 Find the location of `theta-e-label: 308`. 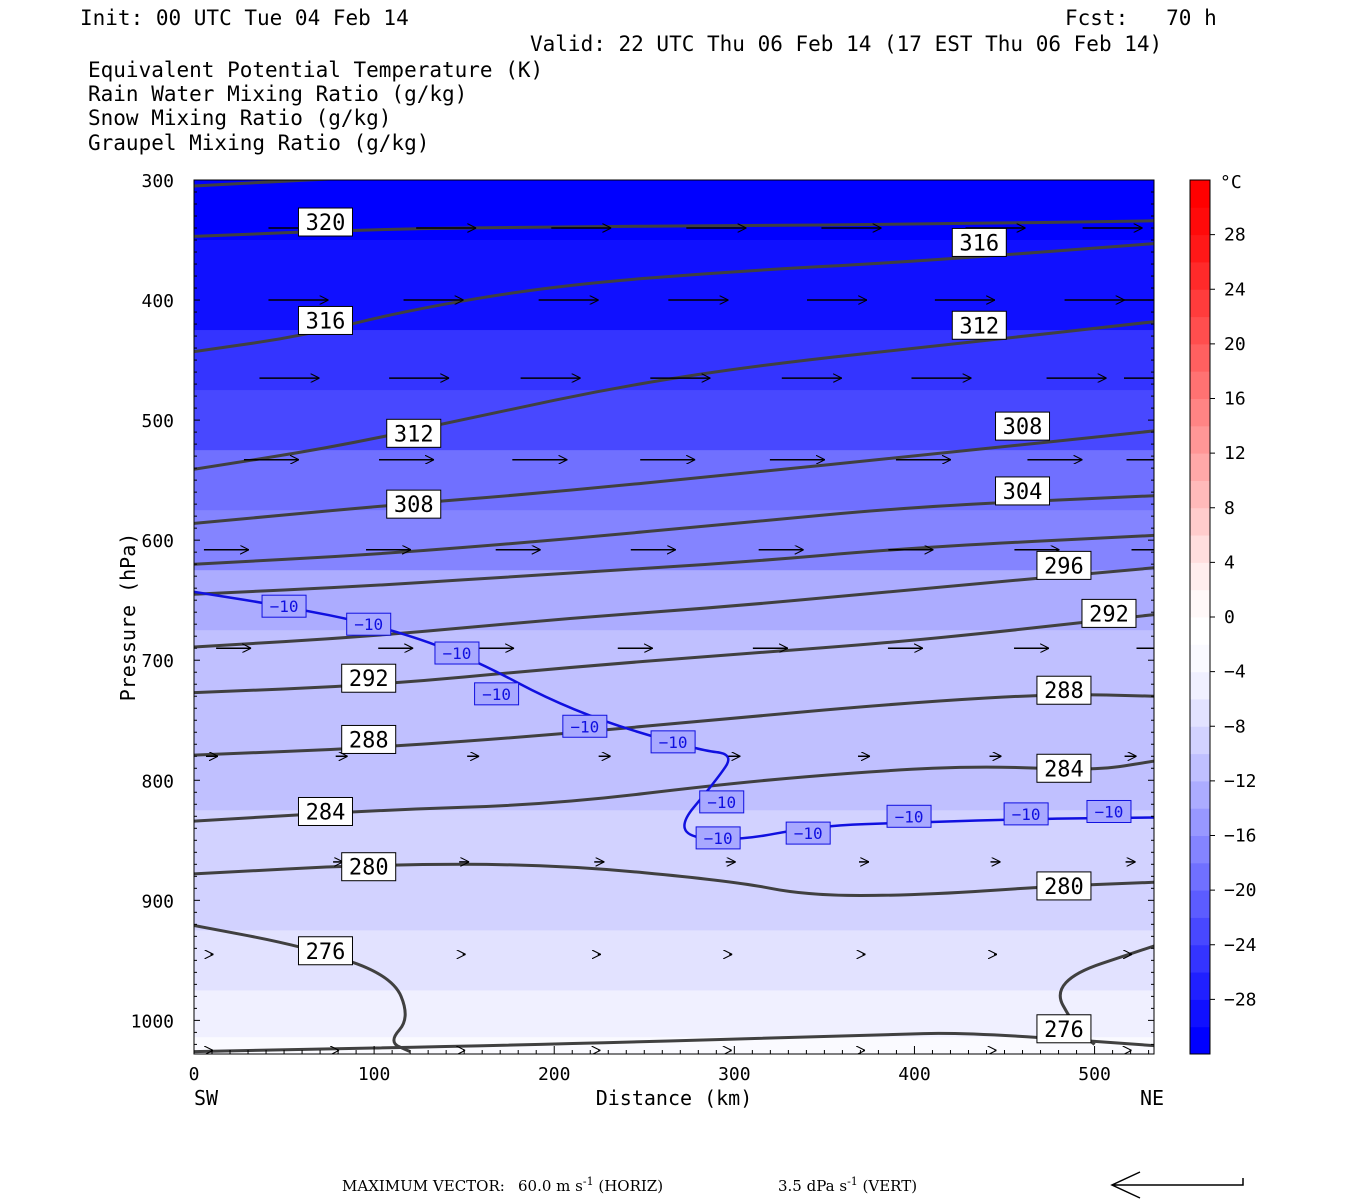

theta-e-label: 308 is located at coordinates (1023, 427).